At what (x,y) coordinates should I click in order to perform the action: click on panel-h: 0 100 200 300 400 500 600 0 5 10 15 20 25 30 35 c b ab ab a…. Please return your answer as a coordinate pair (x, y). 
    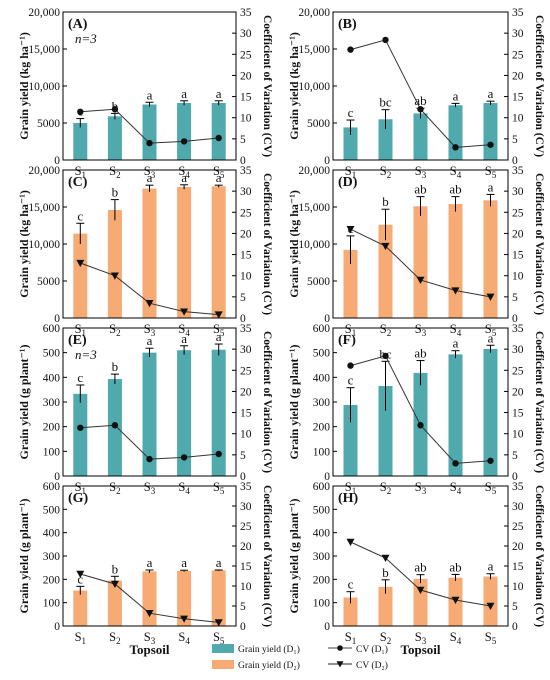
    Looking at the image, I should click on (416, 569).